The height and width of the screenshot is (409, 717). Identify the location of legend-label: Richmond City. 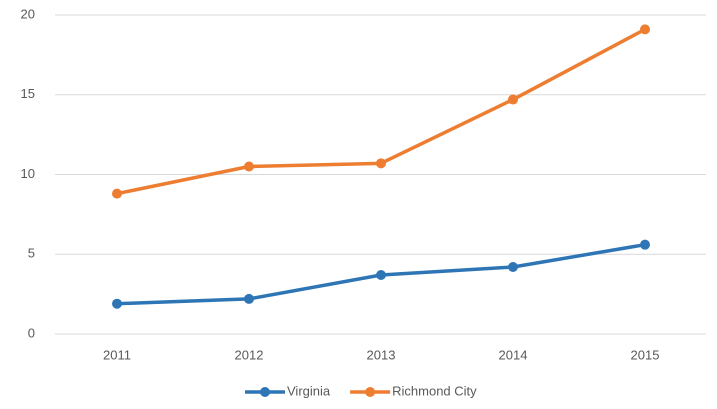
(434, 390).